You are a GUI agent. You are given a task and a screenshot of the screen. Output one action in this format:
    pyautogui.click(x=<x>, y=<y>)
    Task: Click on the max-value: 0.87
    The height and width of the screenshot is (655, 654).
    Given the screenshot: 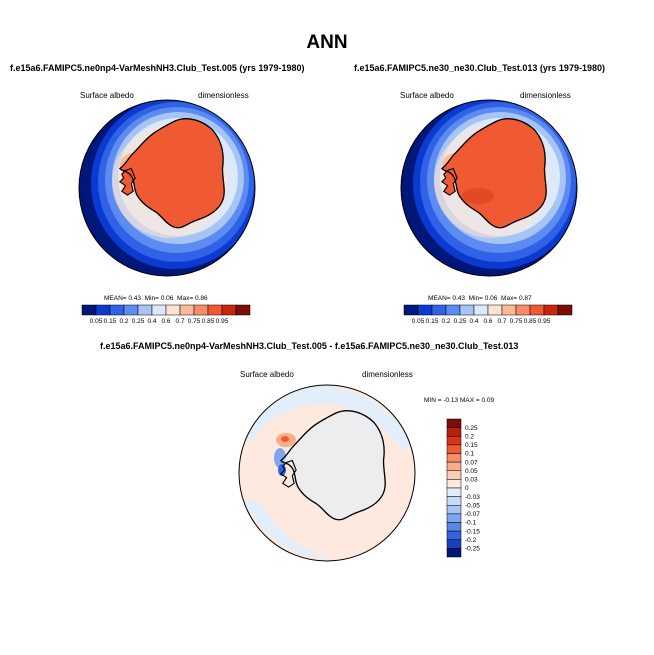 What is the action you would take?
    pyautogui.click(x=525, y=298)
    